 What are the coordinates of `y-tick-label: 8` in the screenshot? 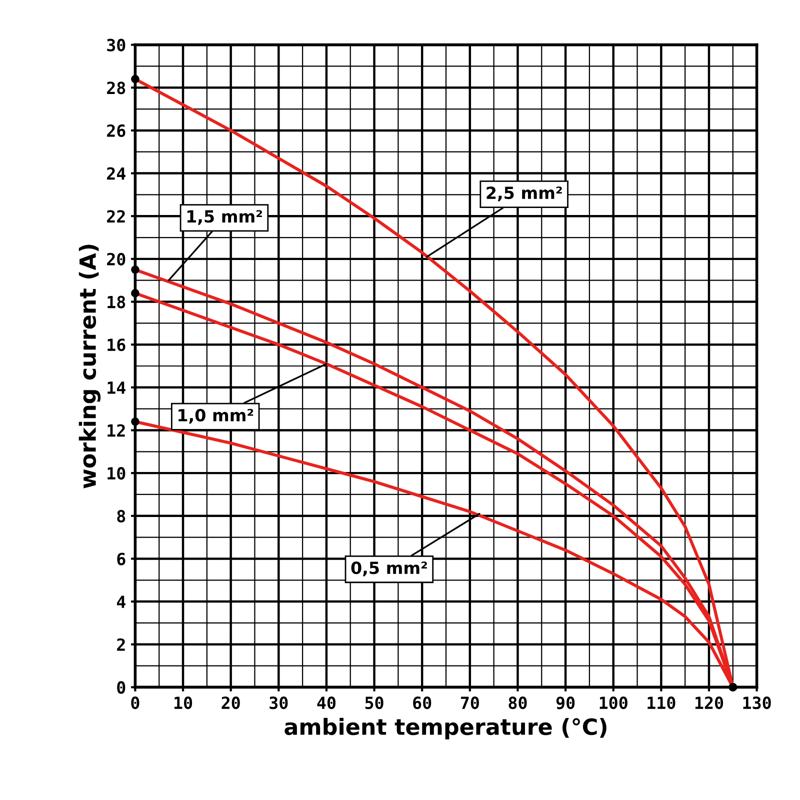 It's located at (121, 516).